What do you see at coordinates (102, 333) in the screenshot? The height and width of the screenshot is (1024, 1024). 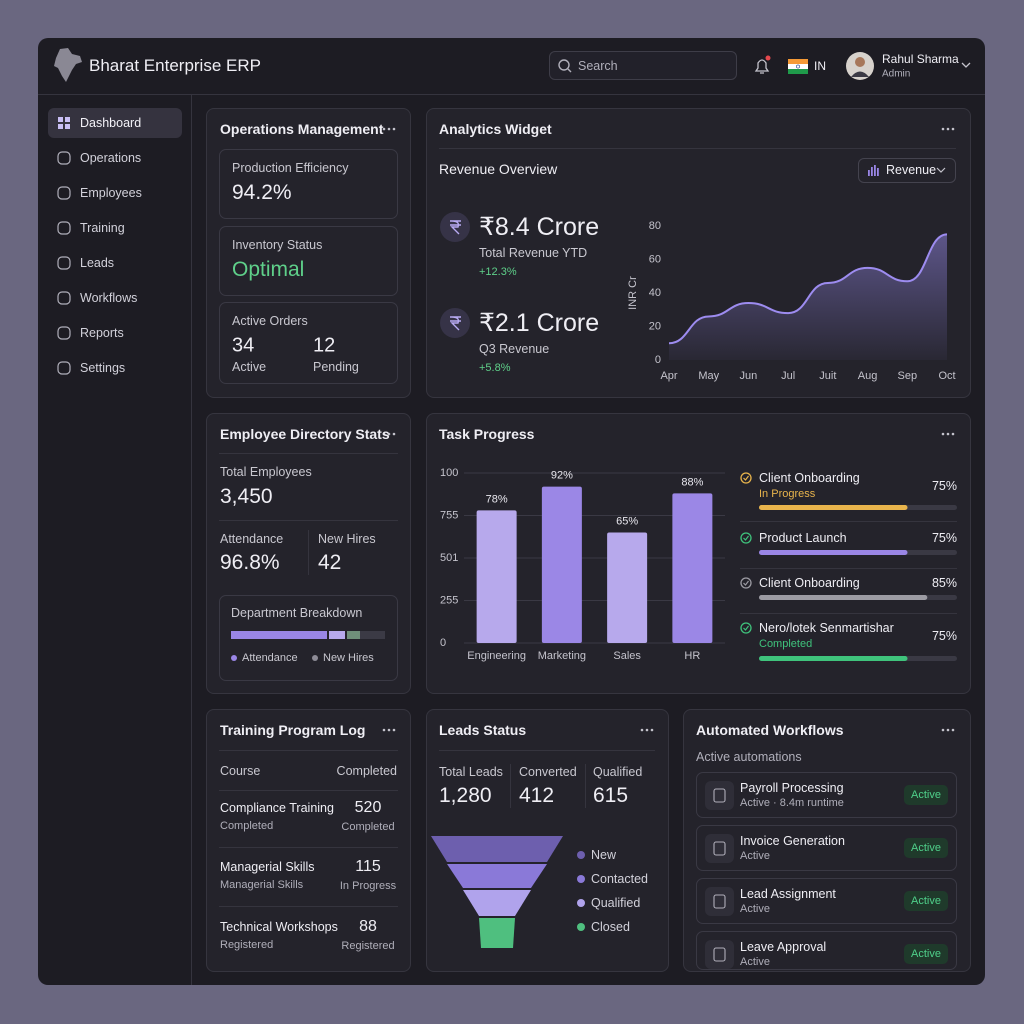 I see `nav-item: Reports` at bounding box center [102, 333].